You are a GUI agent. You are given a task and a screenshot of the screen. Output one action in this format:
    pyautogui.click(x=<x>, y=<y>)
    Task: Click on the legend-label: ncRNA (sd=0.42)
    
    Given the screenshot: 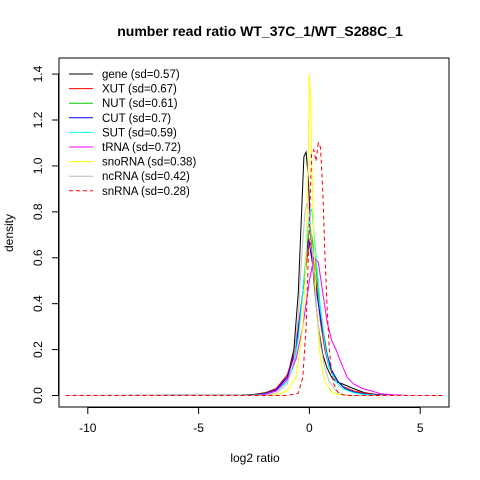 What is the action you would take?
    pyautogui.click(x=146, y=177)
    